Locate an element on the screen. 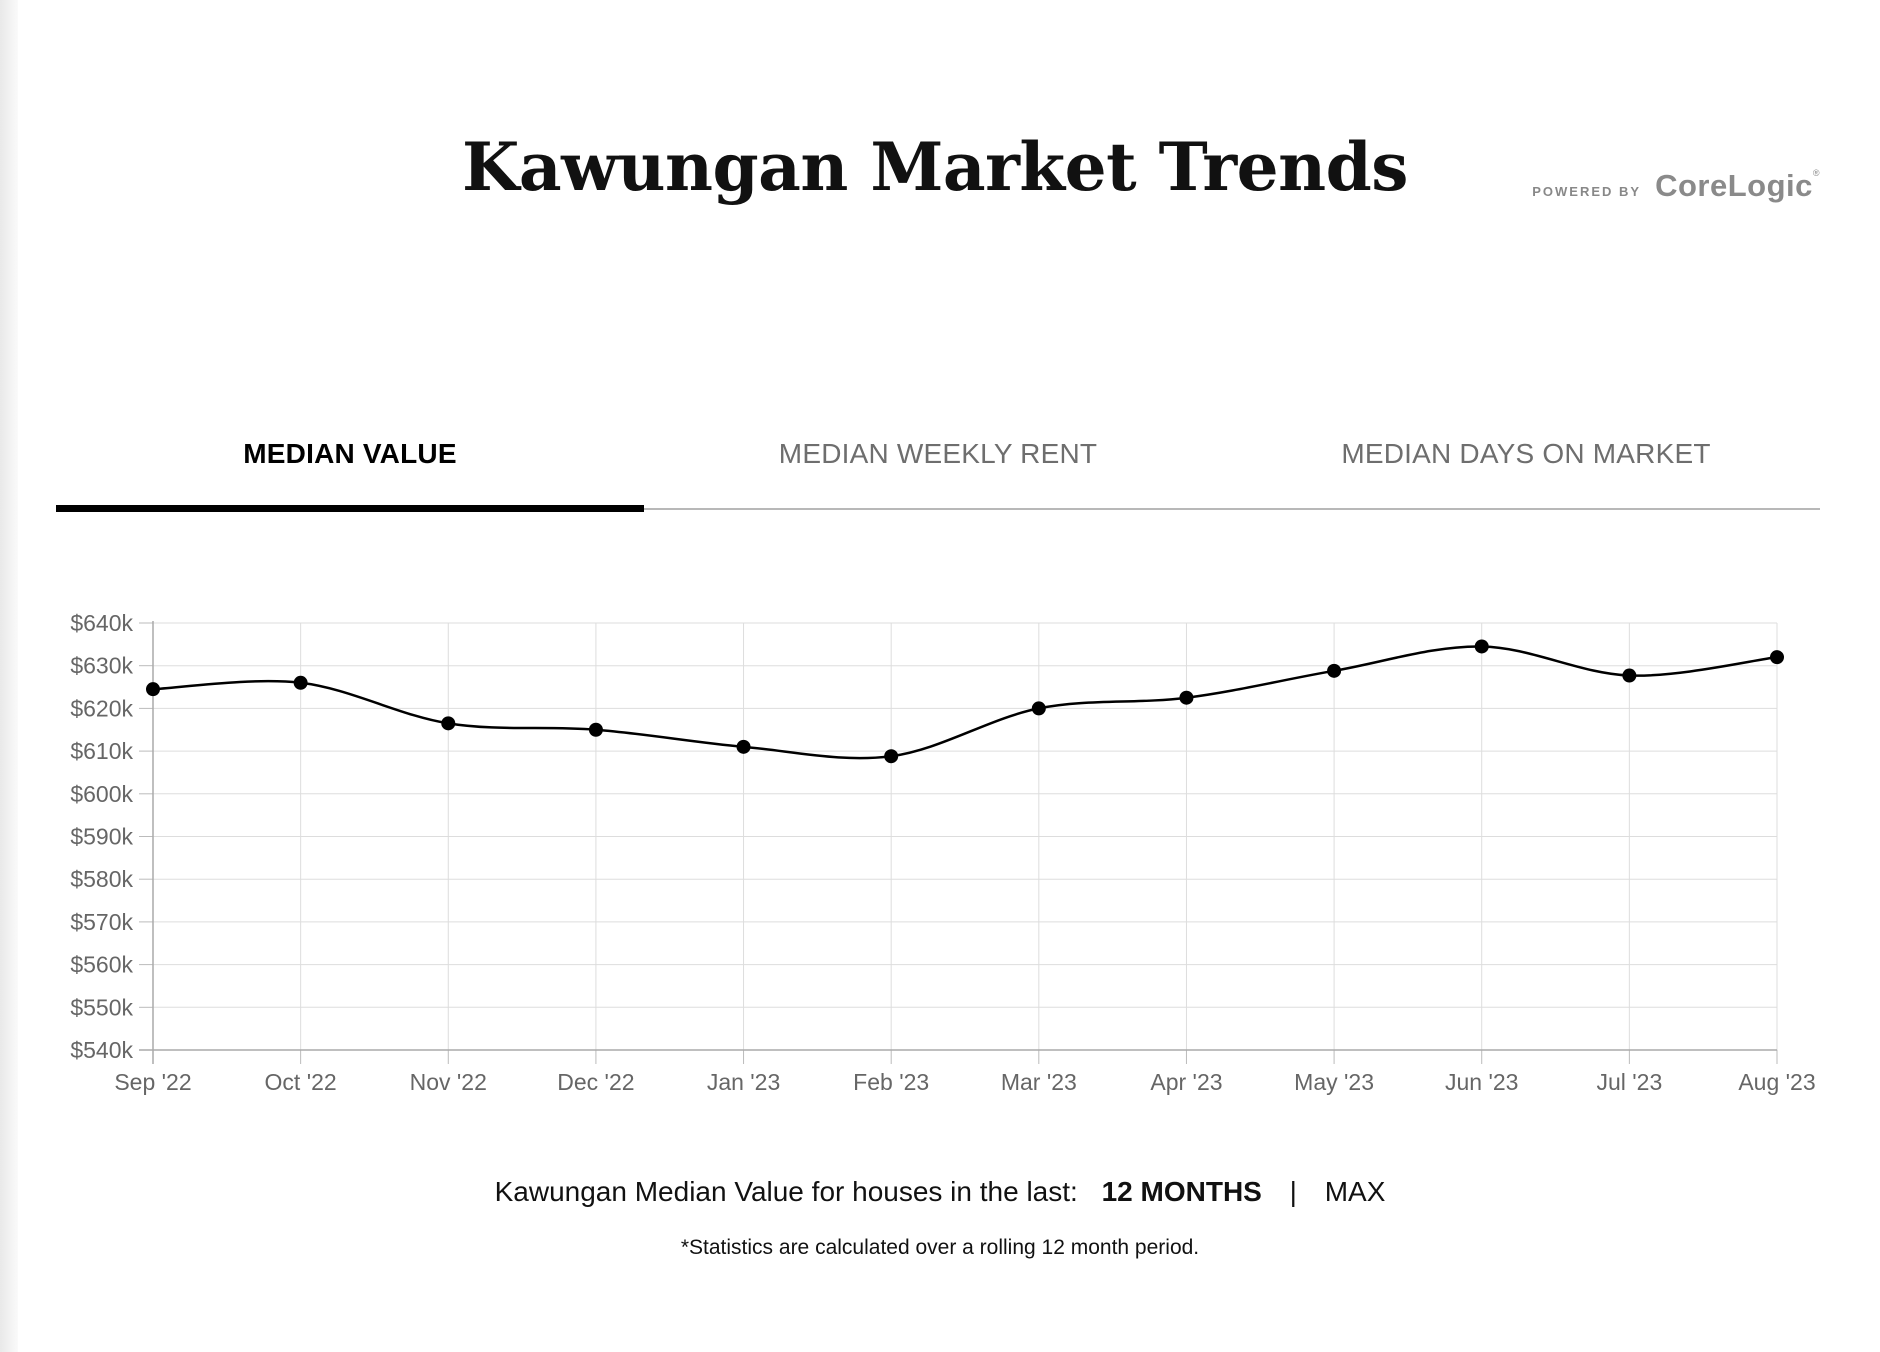  y-tick-label: $570k is located at coordinates (101, 922).